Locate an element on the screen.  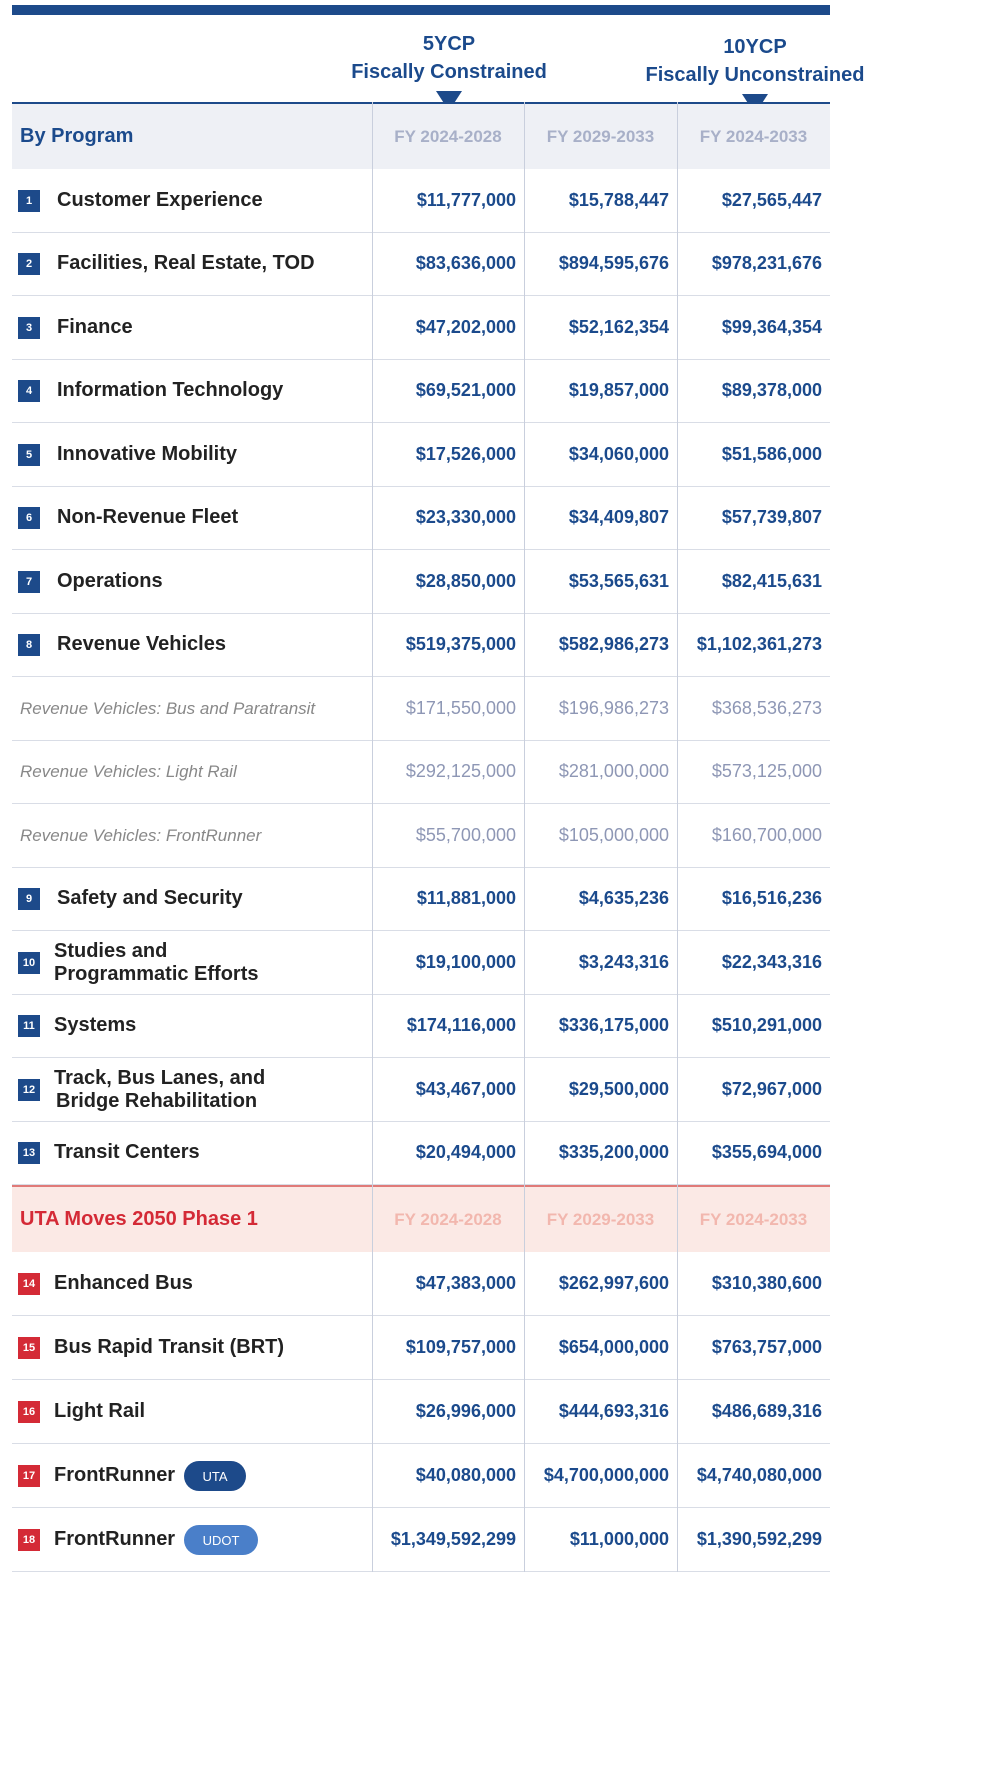
column-label: 10YCP is located at coordinates (755, 47).